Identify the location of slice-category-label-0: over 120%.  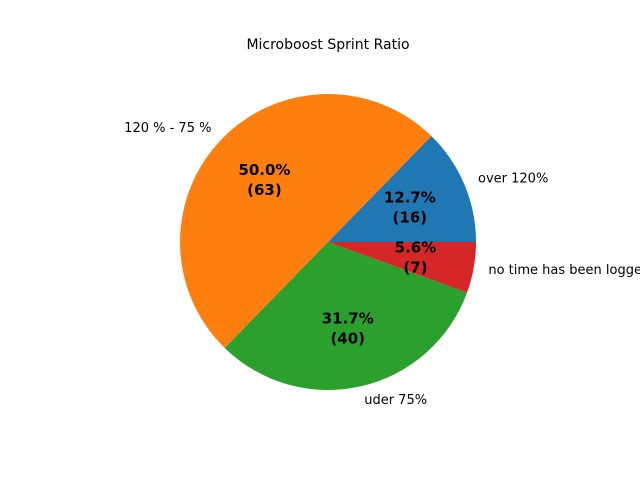
(513, 178).